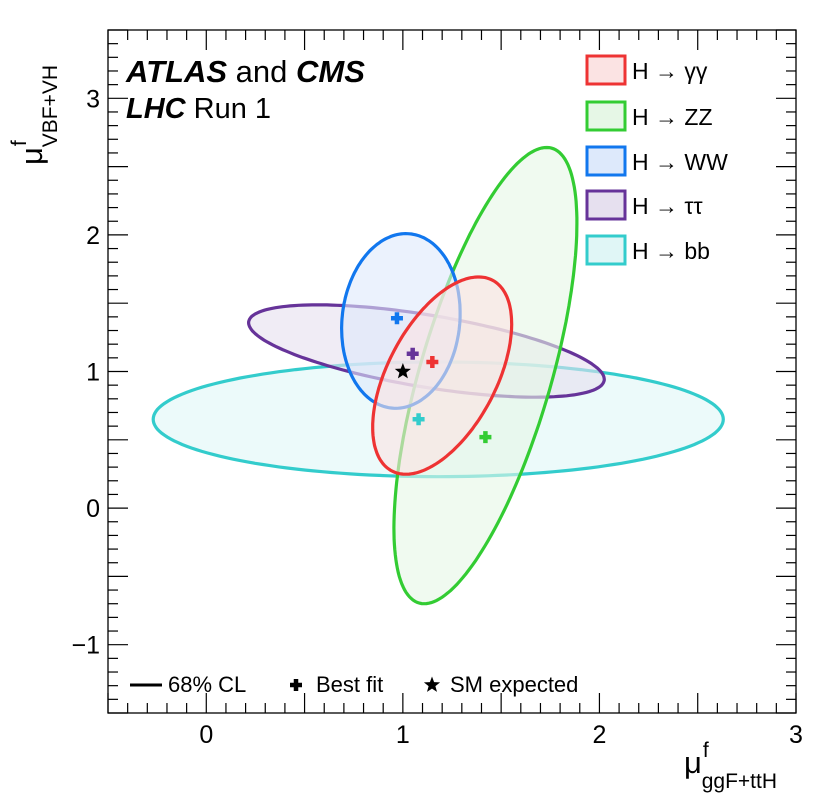  Describe the element at coordinates (706, 750) in the screenshot. I see `x-axis-label-sup: f` at that location.